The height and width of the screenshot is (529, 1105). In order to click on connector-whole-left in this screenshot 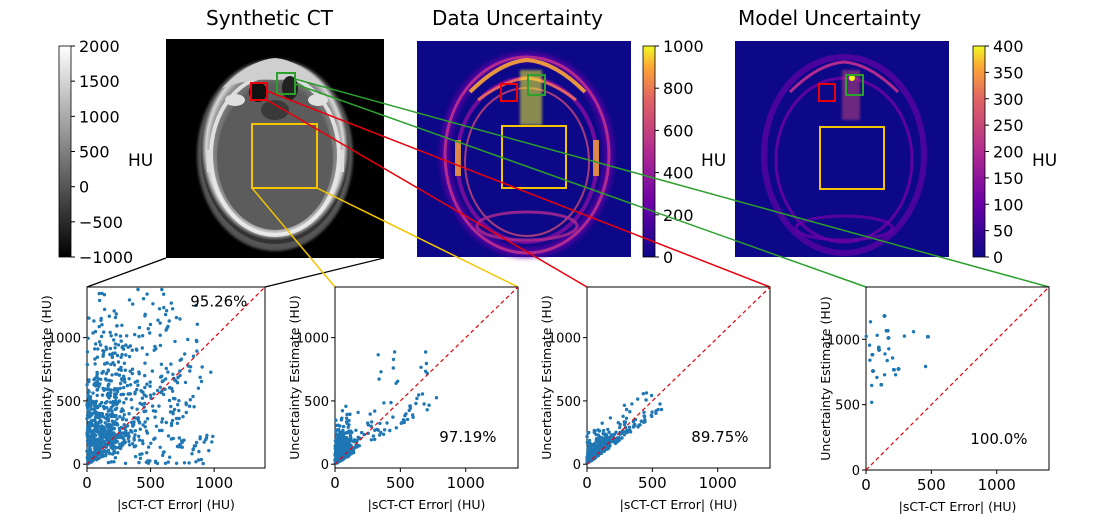, I will do `click(126, 272)`.